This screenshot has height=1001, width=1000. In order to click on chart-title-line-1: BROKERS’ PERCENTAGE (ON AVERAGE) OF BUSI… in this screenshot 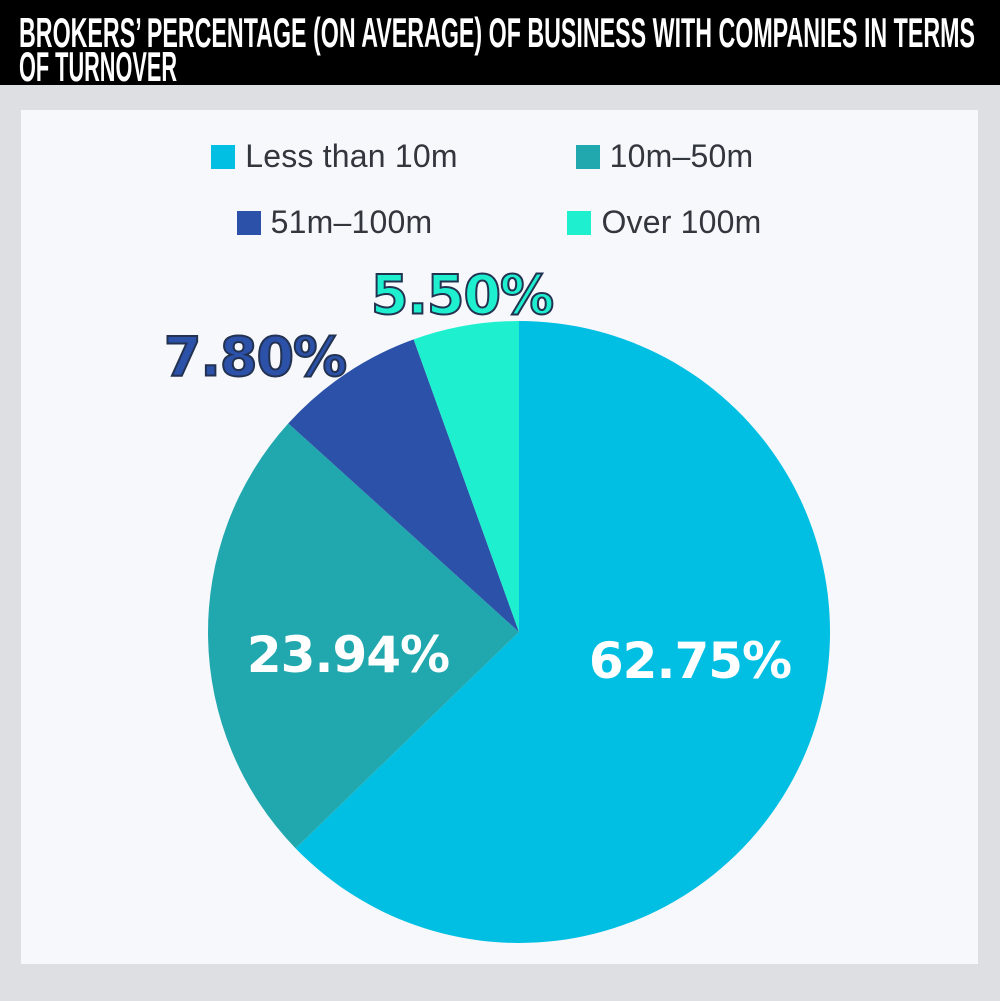, I will do `click(497, 32)`.